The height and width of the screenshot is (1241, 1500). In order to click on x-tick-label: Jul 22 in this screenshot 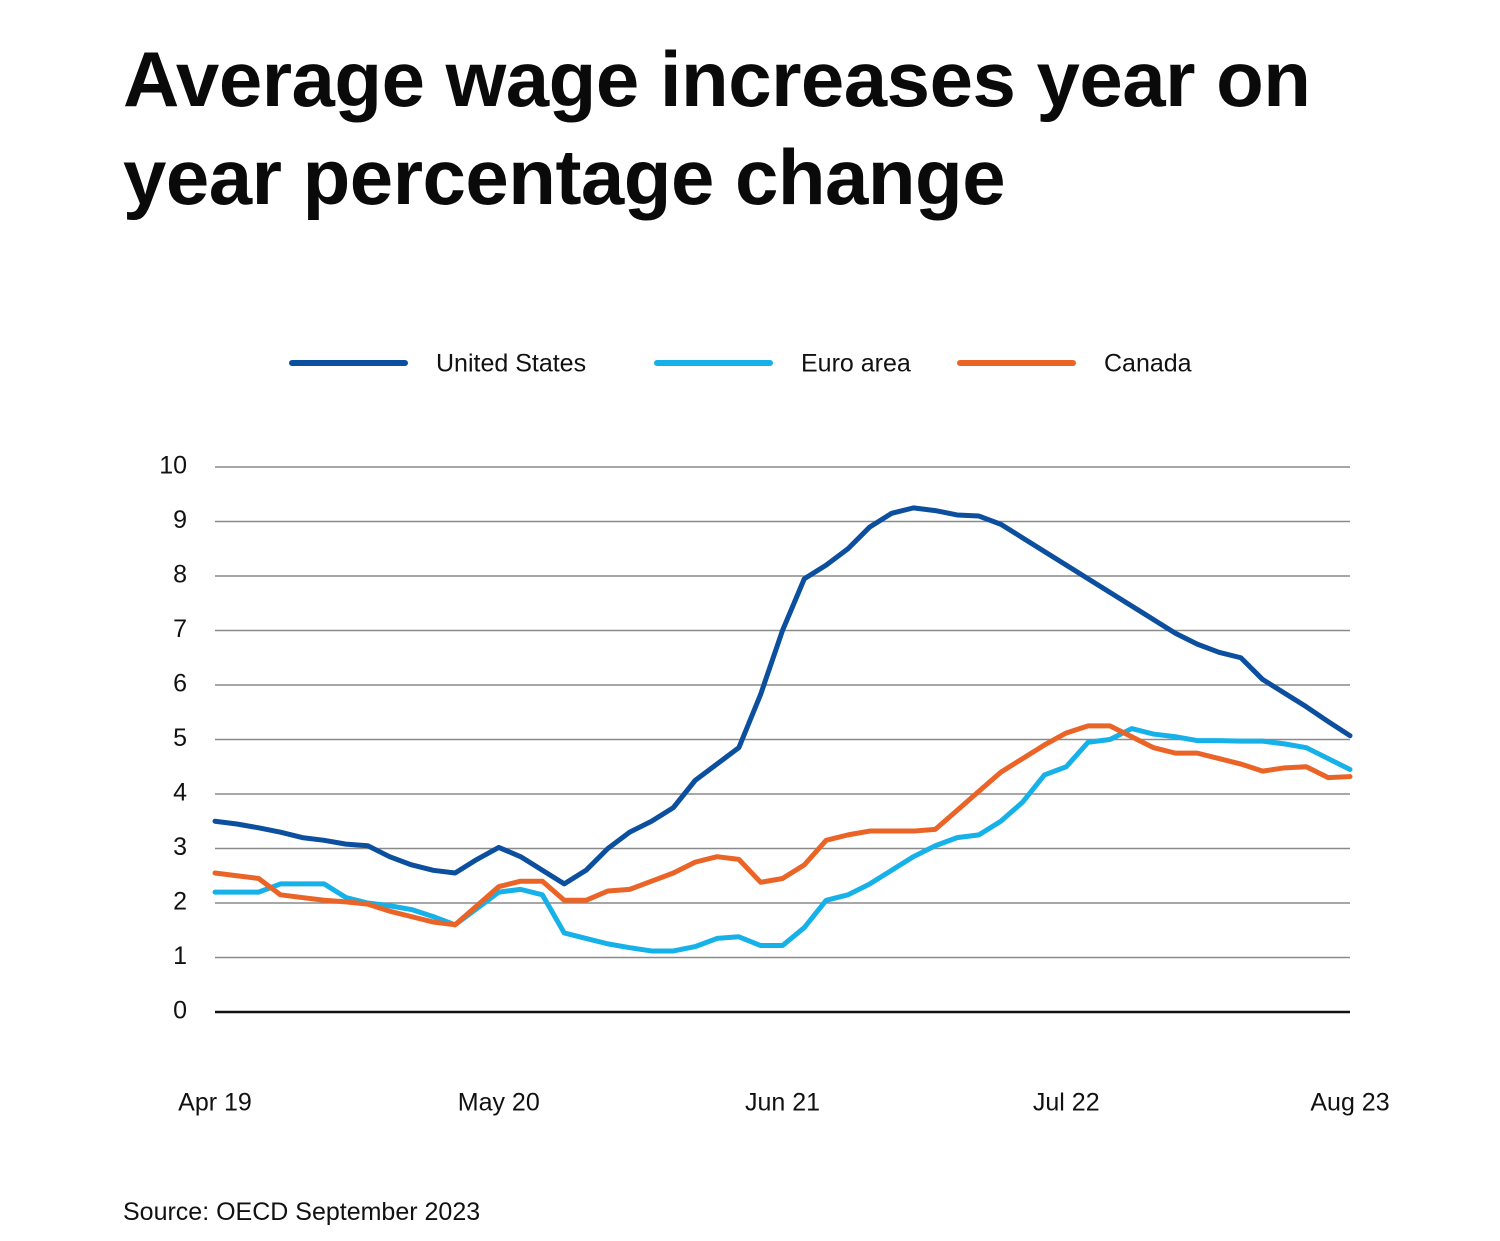, I will do `click(1066, 1103)`.